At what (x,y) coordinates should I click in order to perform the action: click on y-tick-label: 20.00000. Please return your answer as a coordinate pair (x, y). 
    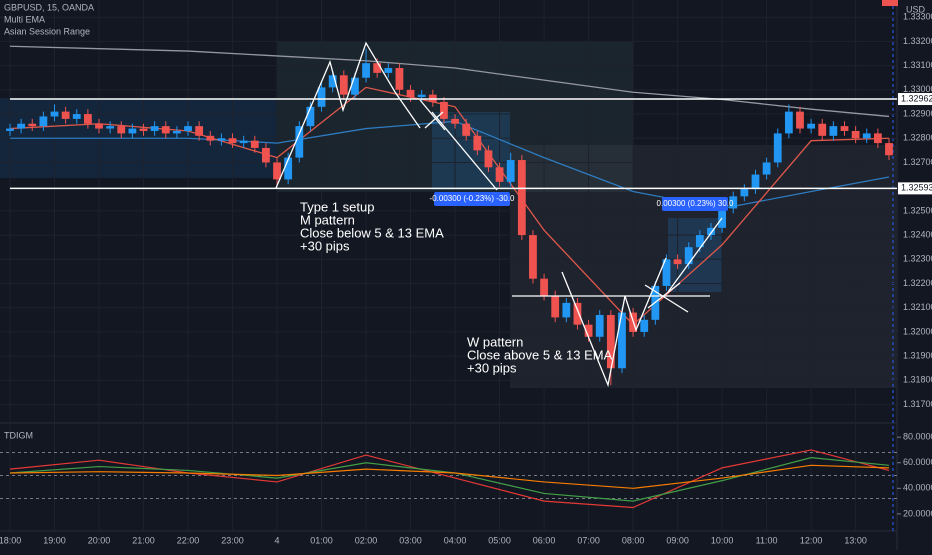
    Looking at the image, I should click on (917, 513).